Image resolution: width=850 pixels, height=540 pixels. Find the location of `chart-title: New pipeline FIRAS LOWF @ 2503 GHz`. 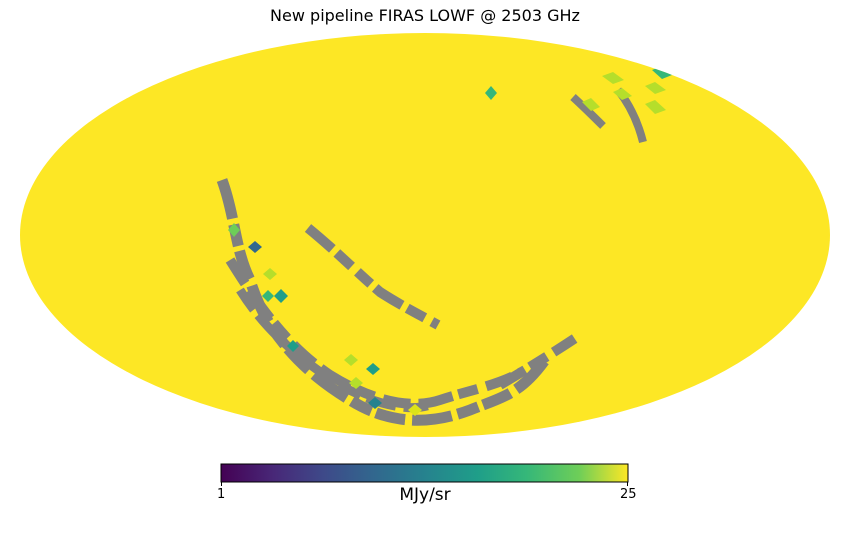

chart-title: New pipeline FIRAS LOWF @ 2503 GHz is located at coordinates (425, 15).